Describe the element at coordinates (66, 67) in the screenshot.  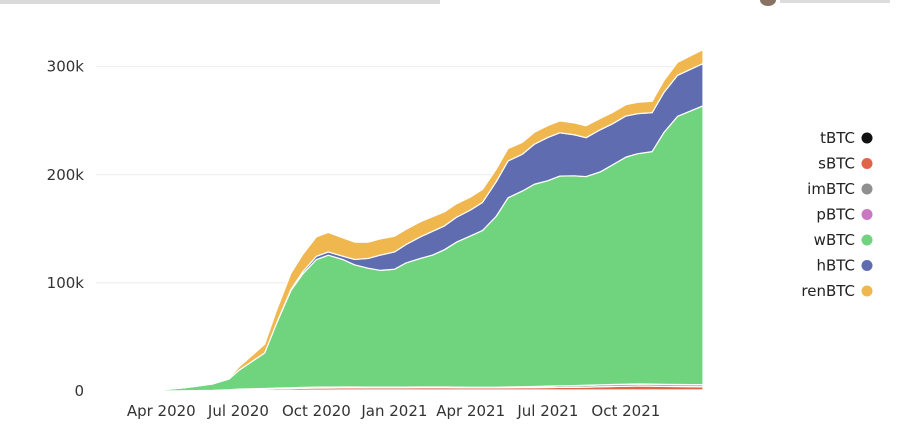
I see `y-tick-label: 300k` at that location.